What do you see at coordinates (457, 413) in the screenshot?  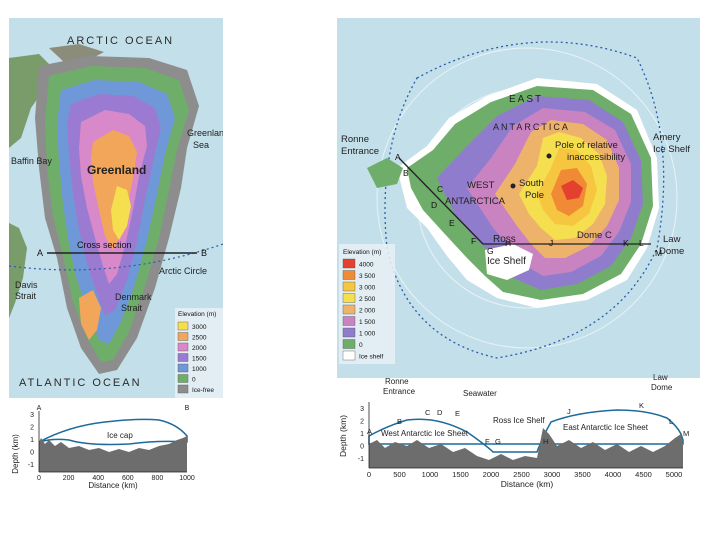 I see `ant-profile-point-label: E` at bounding box center [457, 413].